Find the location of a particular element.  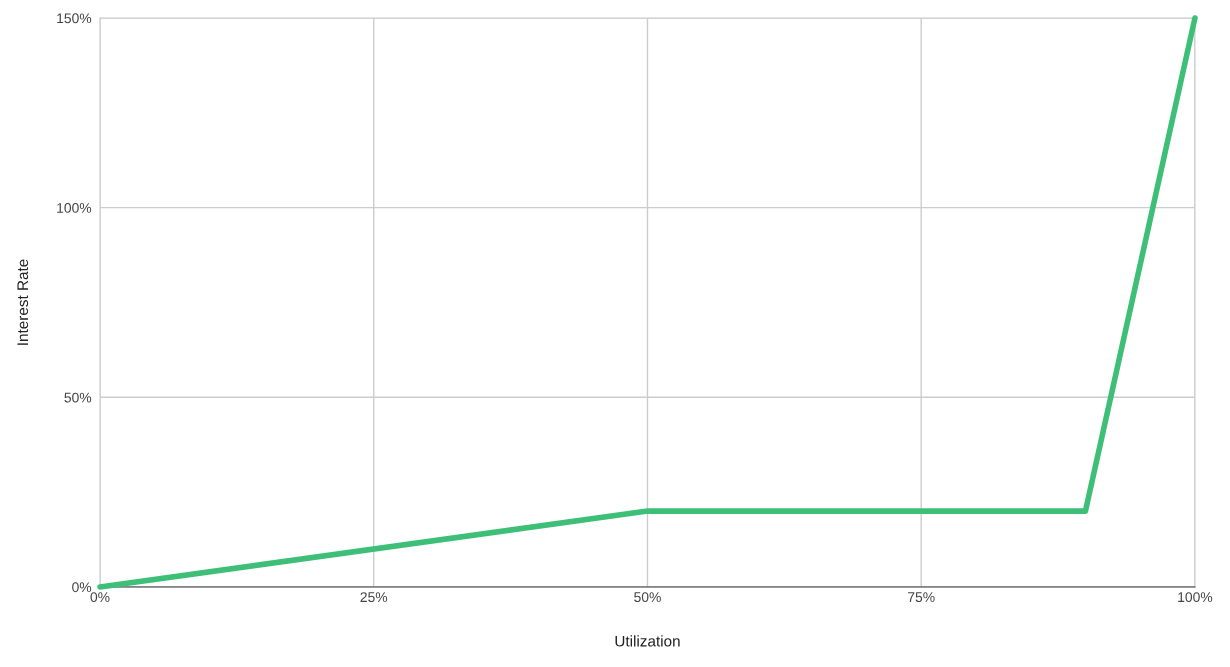

x-axis-title: Utilization is located at coordinates (647, 641).